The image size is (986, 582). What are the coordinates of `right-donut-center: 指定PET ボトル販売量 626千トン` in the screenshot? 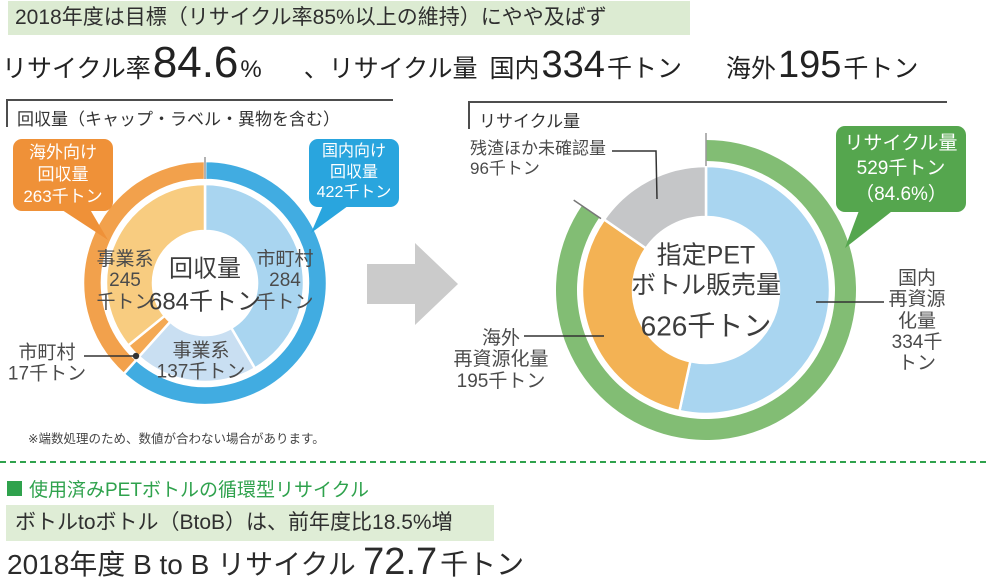 It's located at (706, 292).